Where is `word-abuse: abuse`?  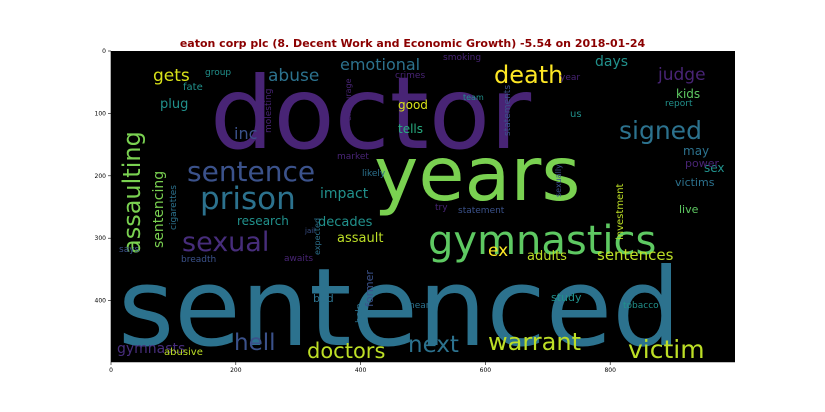
word-abuse: abuse is located at coordinates (293, 76).